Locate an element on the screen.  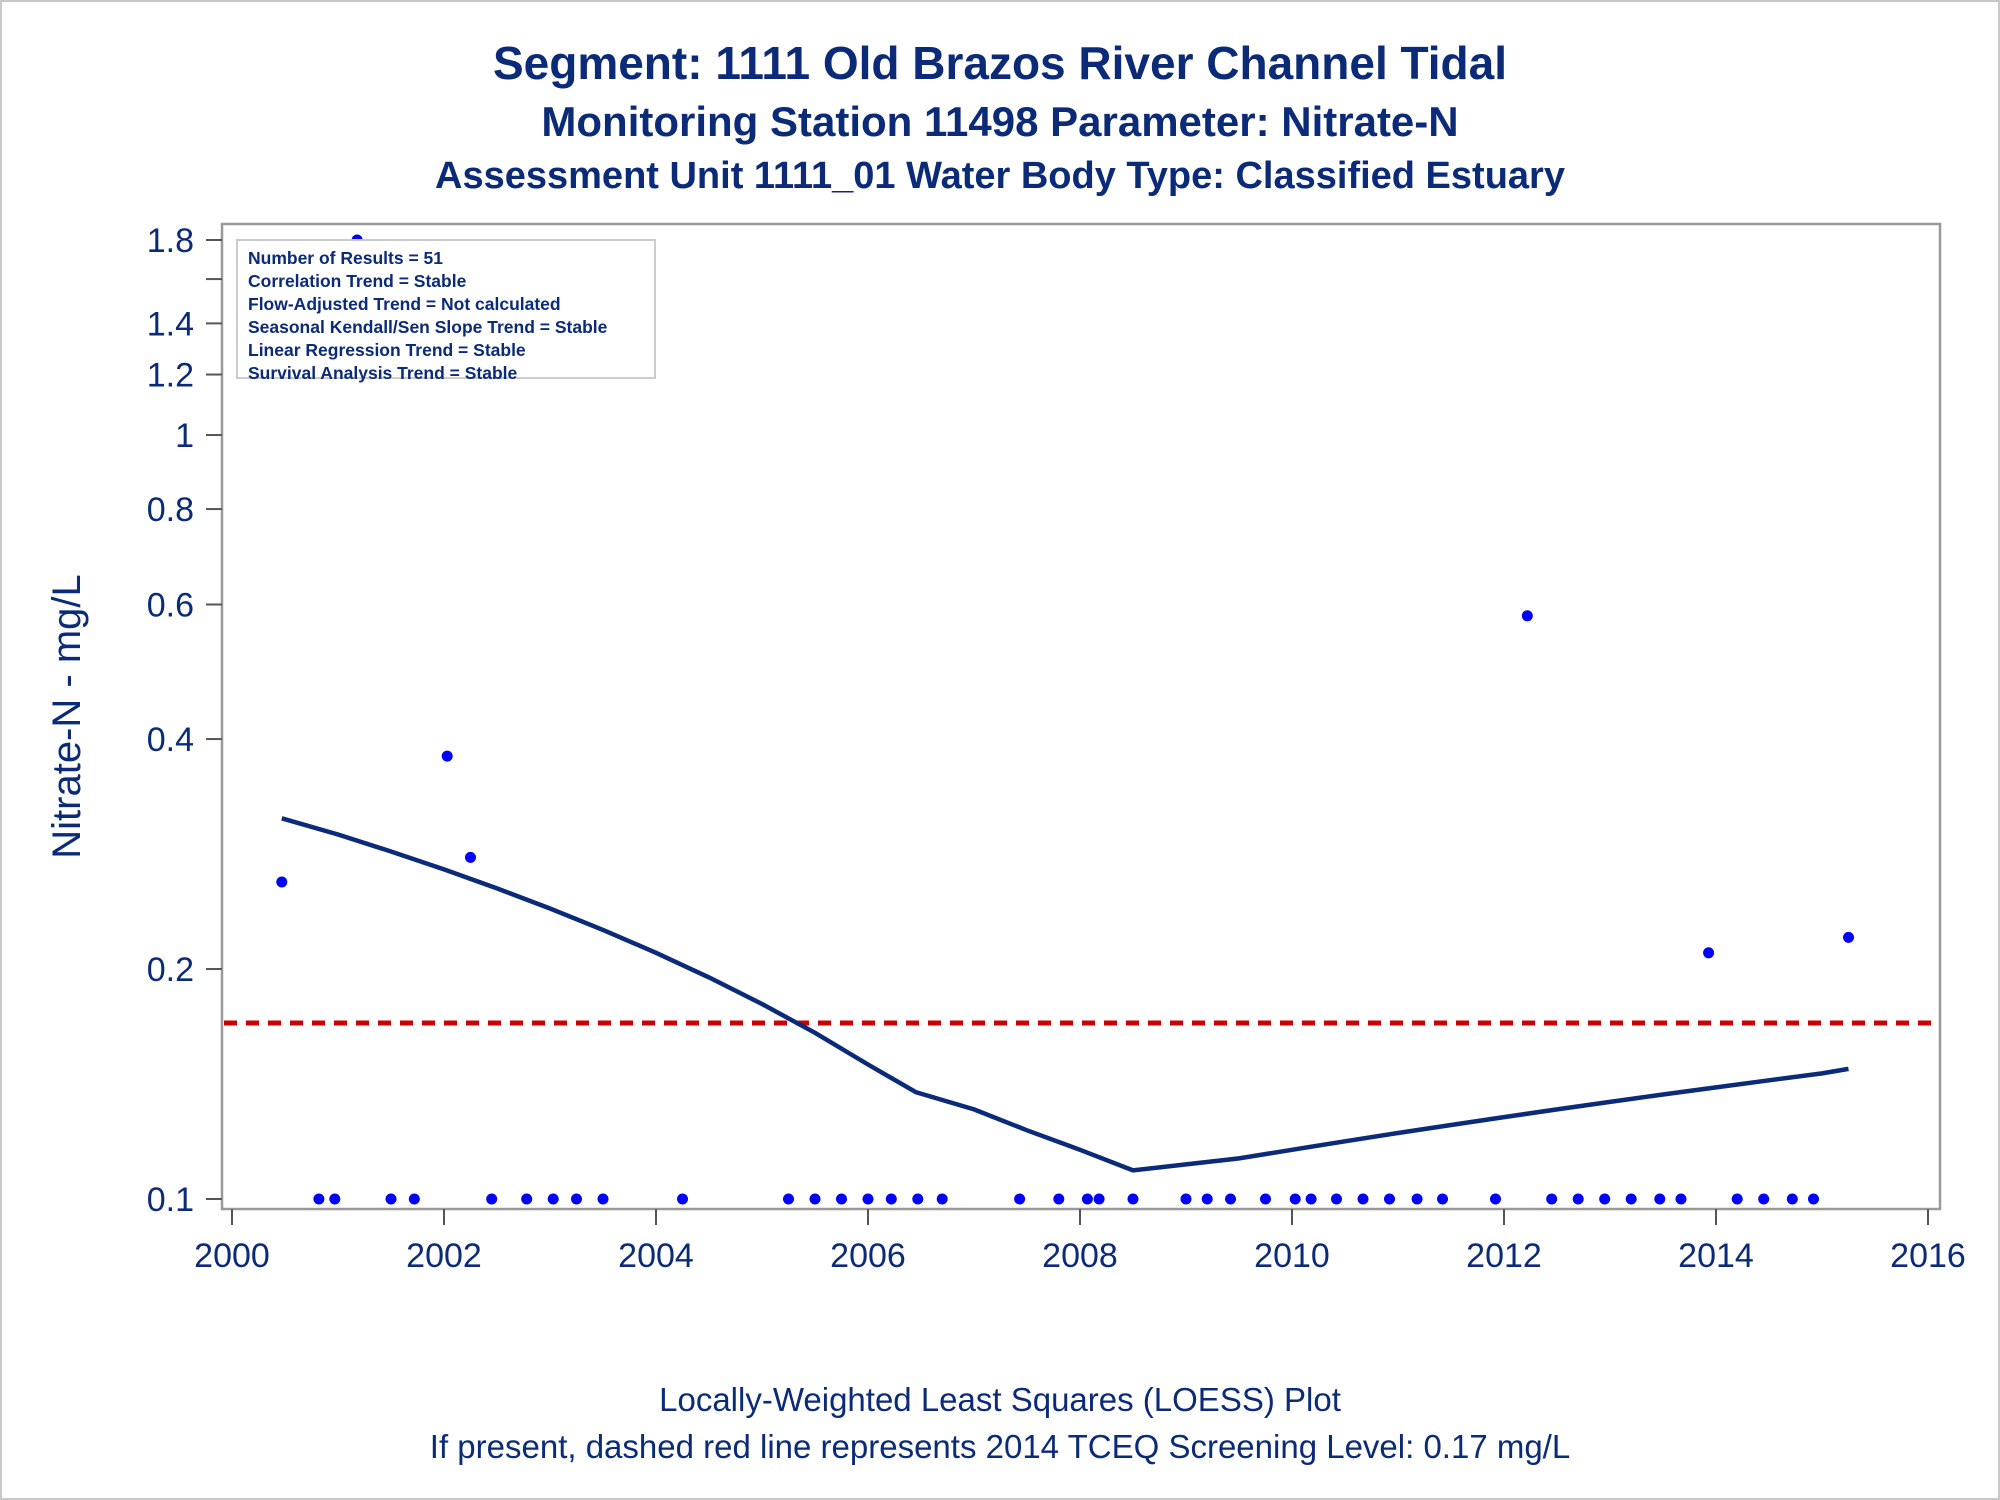
x-tick-label: 2004 is located at coordinates (656, 1256).